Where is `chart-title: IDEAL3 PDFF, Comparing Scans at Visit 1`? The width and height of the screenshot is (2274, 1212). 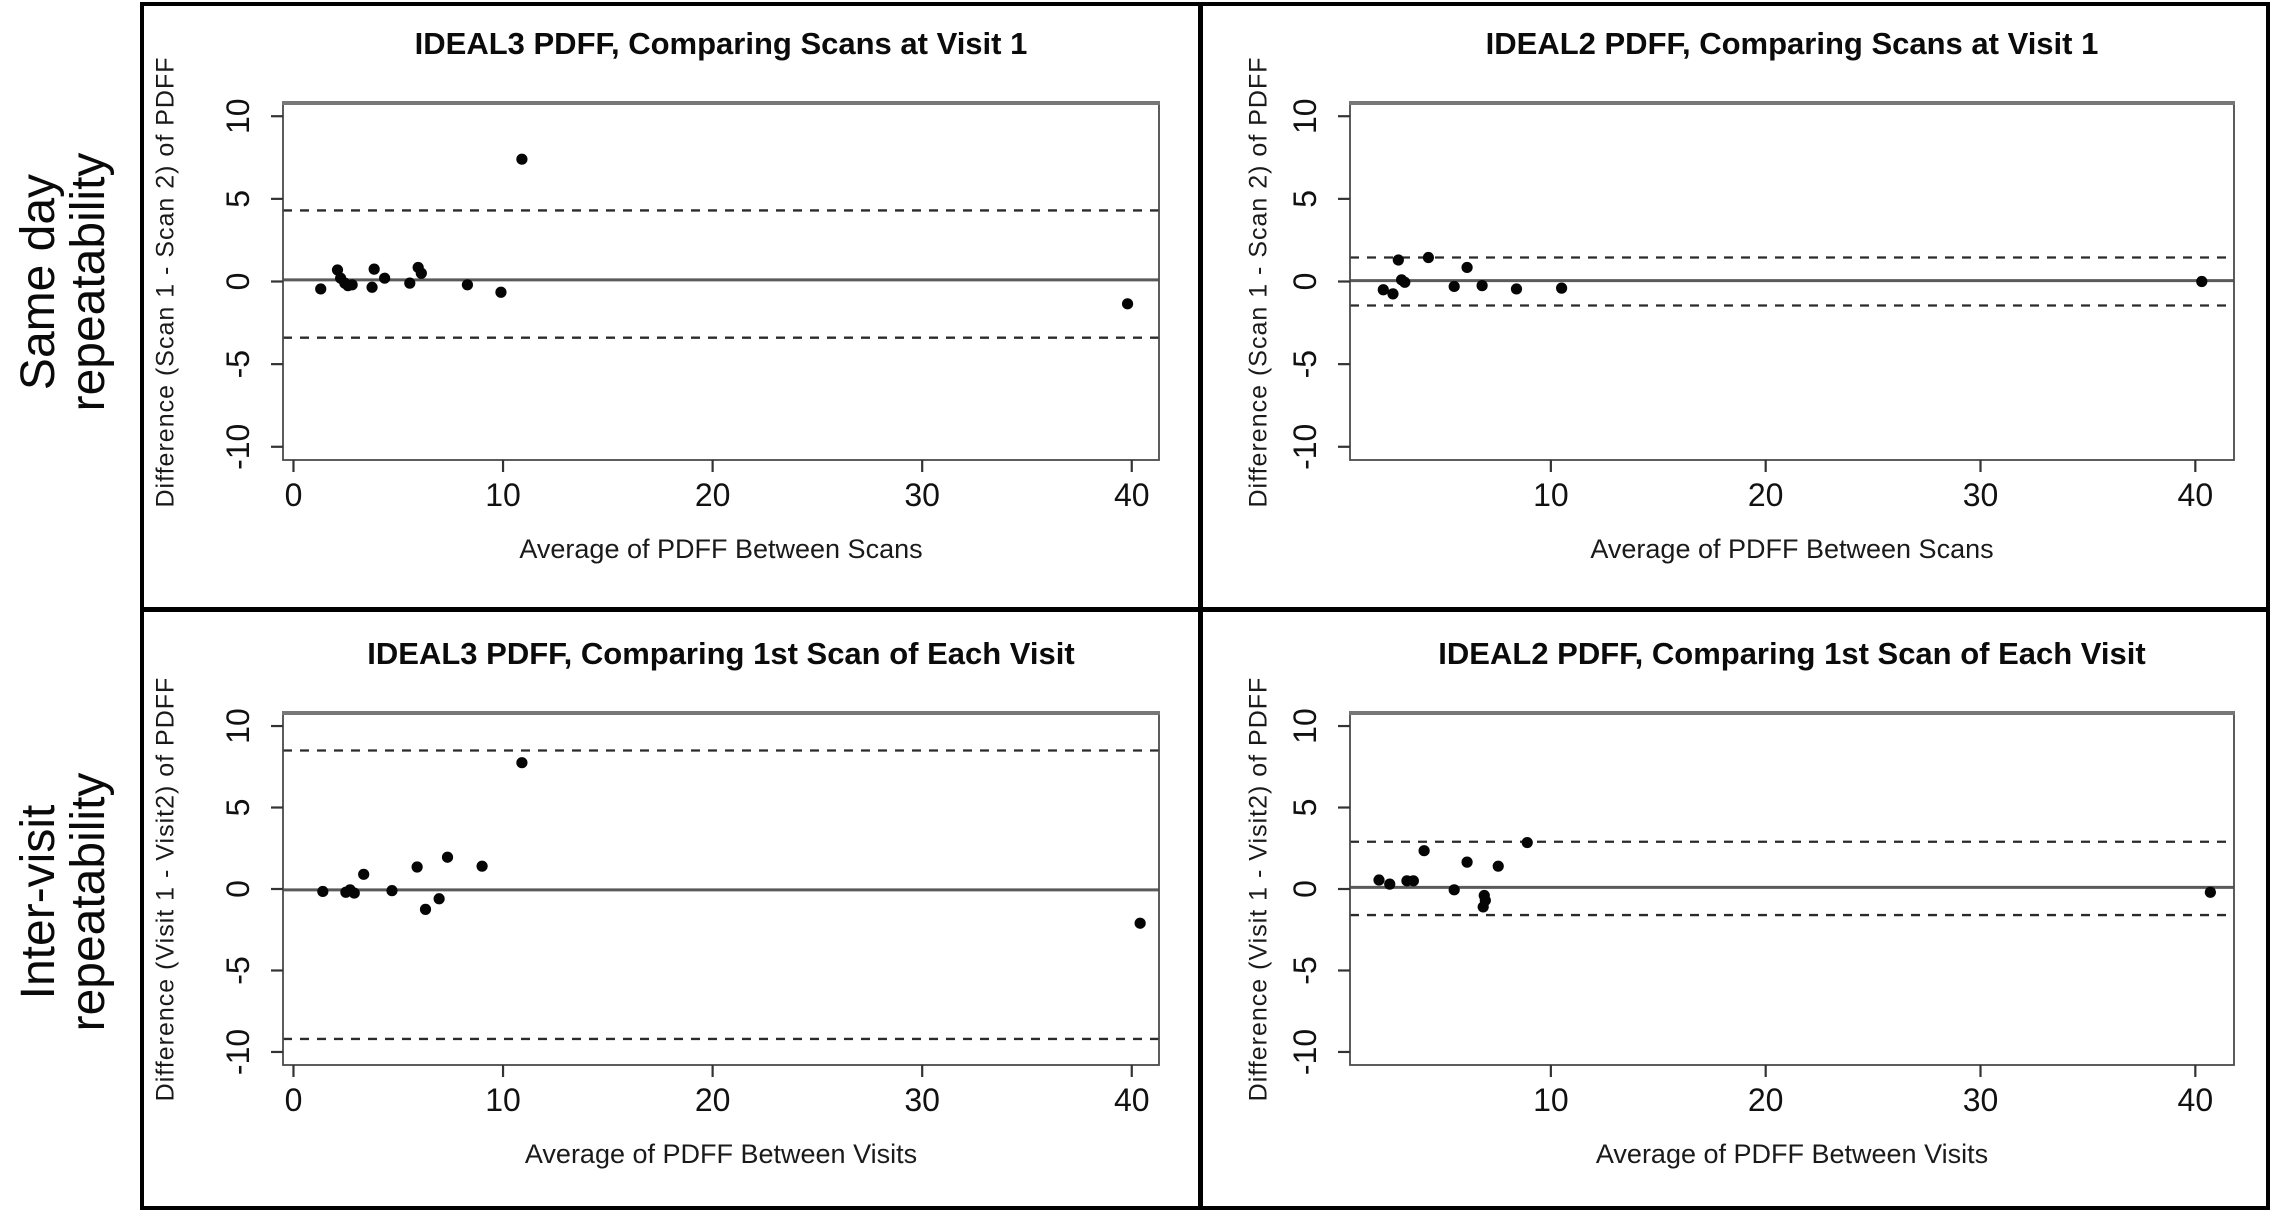 chart-title: IDEAL3 PDFF, Comparing Scans at Visit 1 is located at coordinates (721, 43).